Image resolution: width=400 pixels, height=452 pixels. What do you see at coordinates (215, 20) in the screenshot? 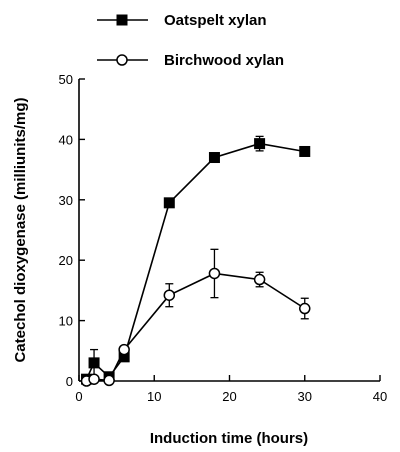
I see `legend-label: Oatspelt xylan` at bounding box center [215, 20].